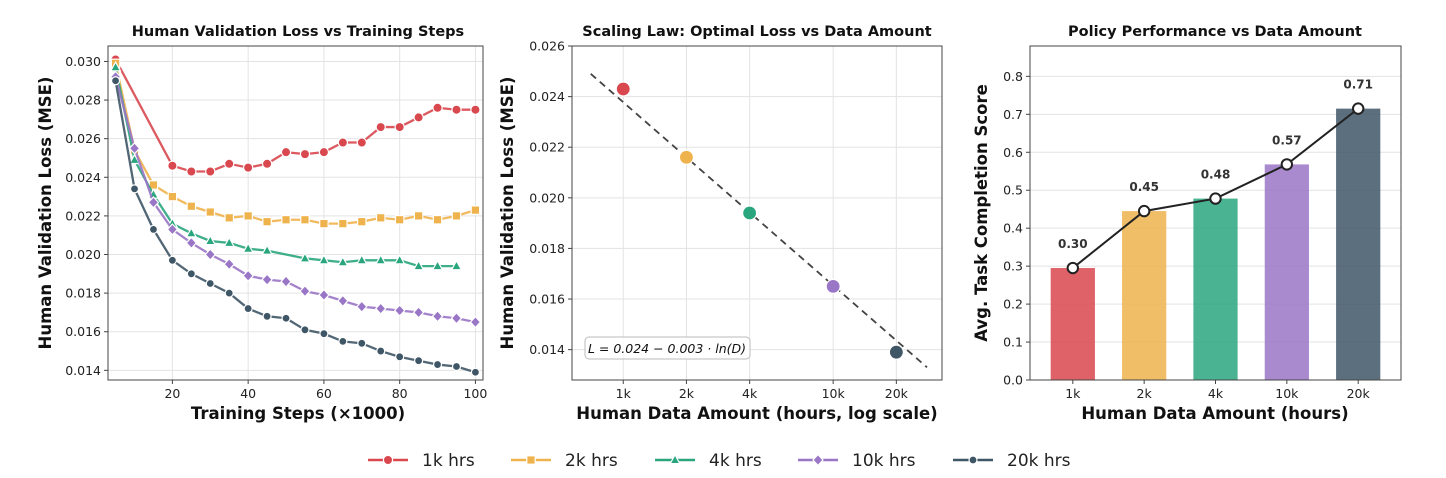  What do you see at coordinates (83, 215) in the screenshot?
I see `p1-ytick-label-4: 0.022` at bounding box center [83, 215].